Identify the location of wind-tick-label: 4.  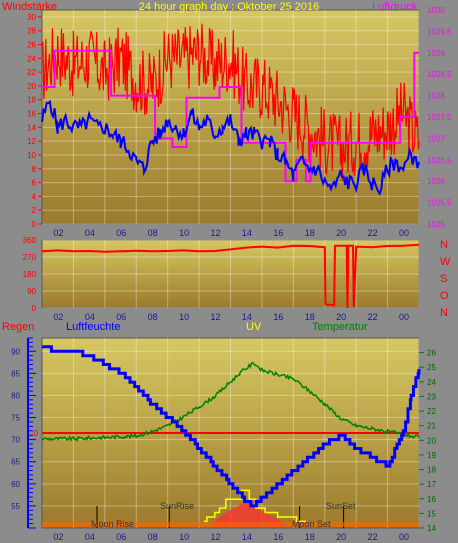
(34, 196).